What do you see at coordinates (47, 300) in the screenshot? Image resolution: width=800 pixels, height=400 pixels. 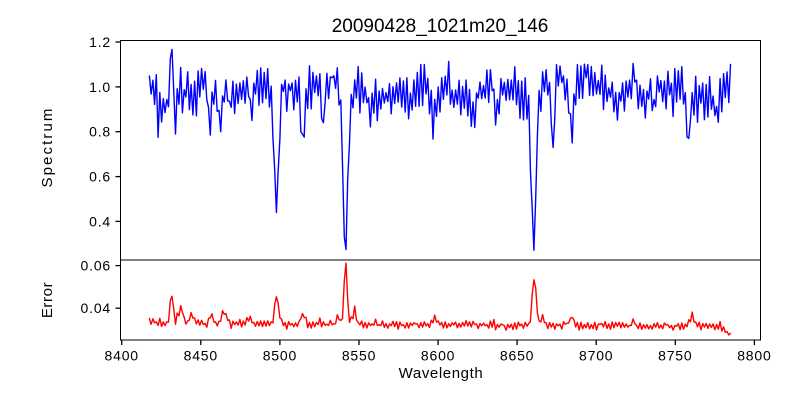 I see `svg-text: Error` at bounding box center [47, 300].